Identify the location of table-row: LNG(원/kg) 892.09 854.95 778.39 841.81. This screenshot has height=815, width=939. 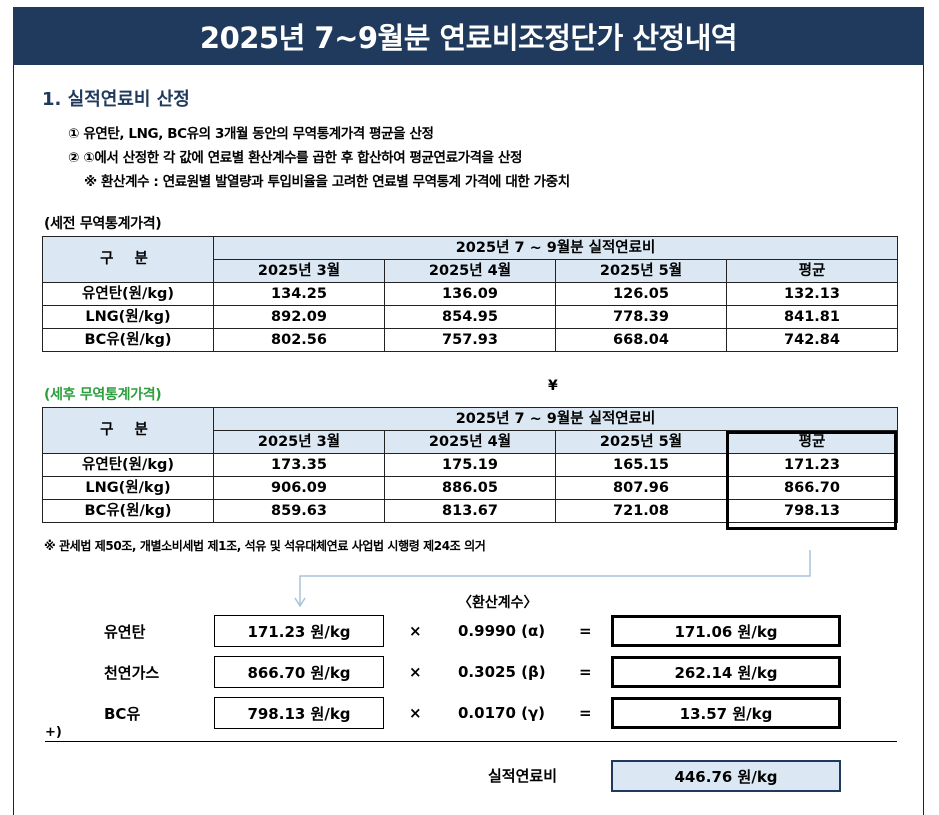
(470, 317).